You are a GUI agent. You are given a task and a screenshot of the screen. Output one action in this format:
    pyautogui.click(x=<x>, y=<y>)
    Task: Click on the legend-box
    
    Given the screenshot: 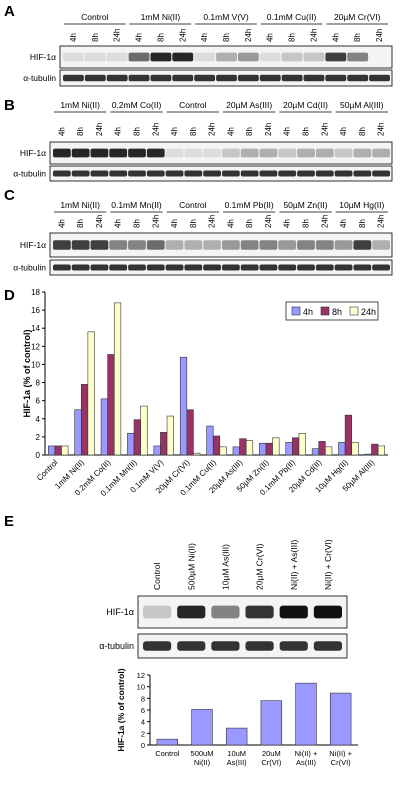 What is the action you would take?
    pyautogui.click(x=332, y=311)
    